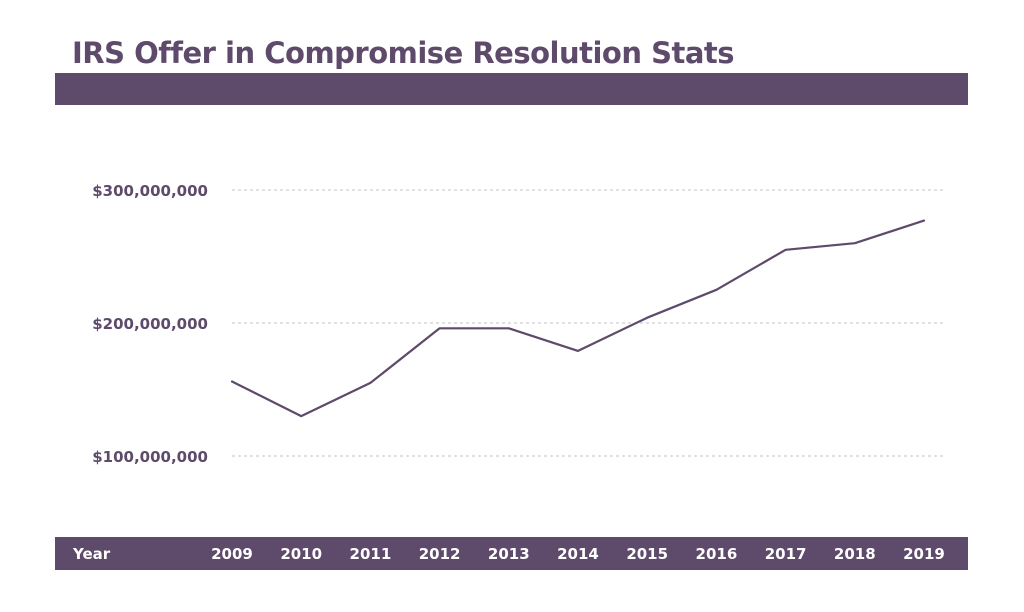  I want to click on x-axis-bar, so click(511, 553).